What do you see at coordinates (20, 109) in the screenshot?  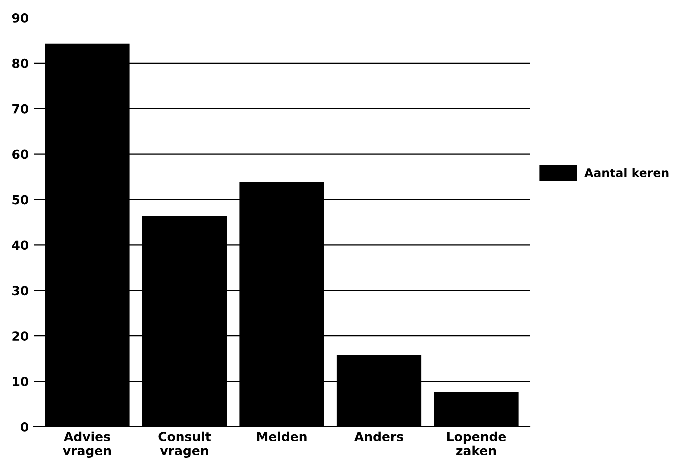 I see `y-tick-label: 70` at bounding box center [20, 109].